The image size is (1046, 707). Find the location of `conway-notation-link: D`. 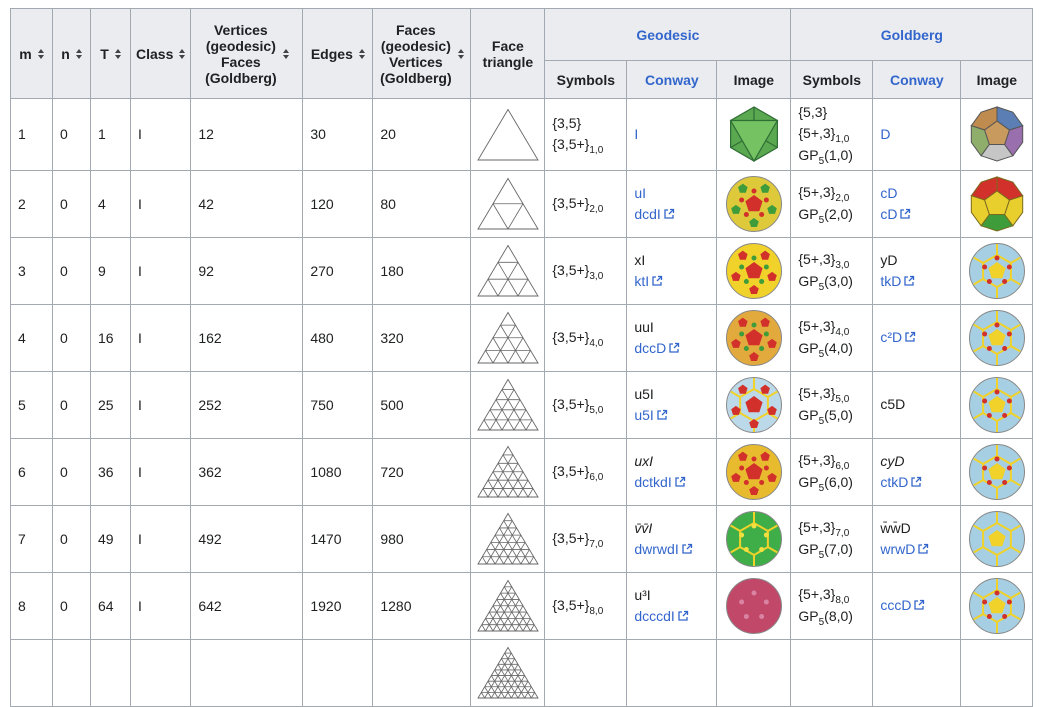

conway-notation-link: D is located at coordinates (885, 133).